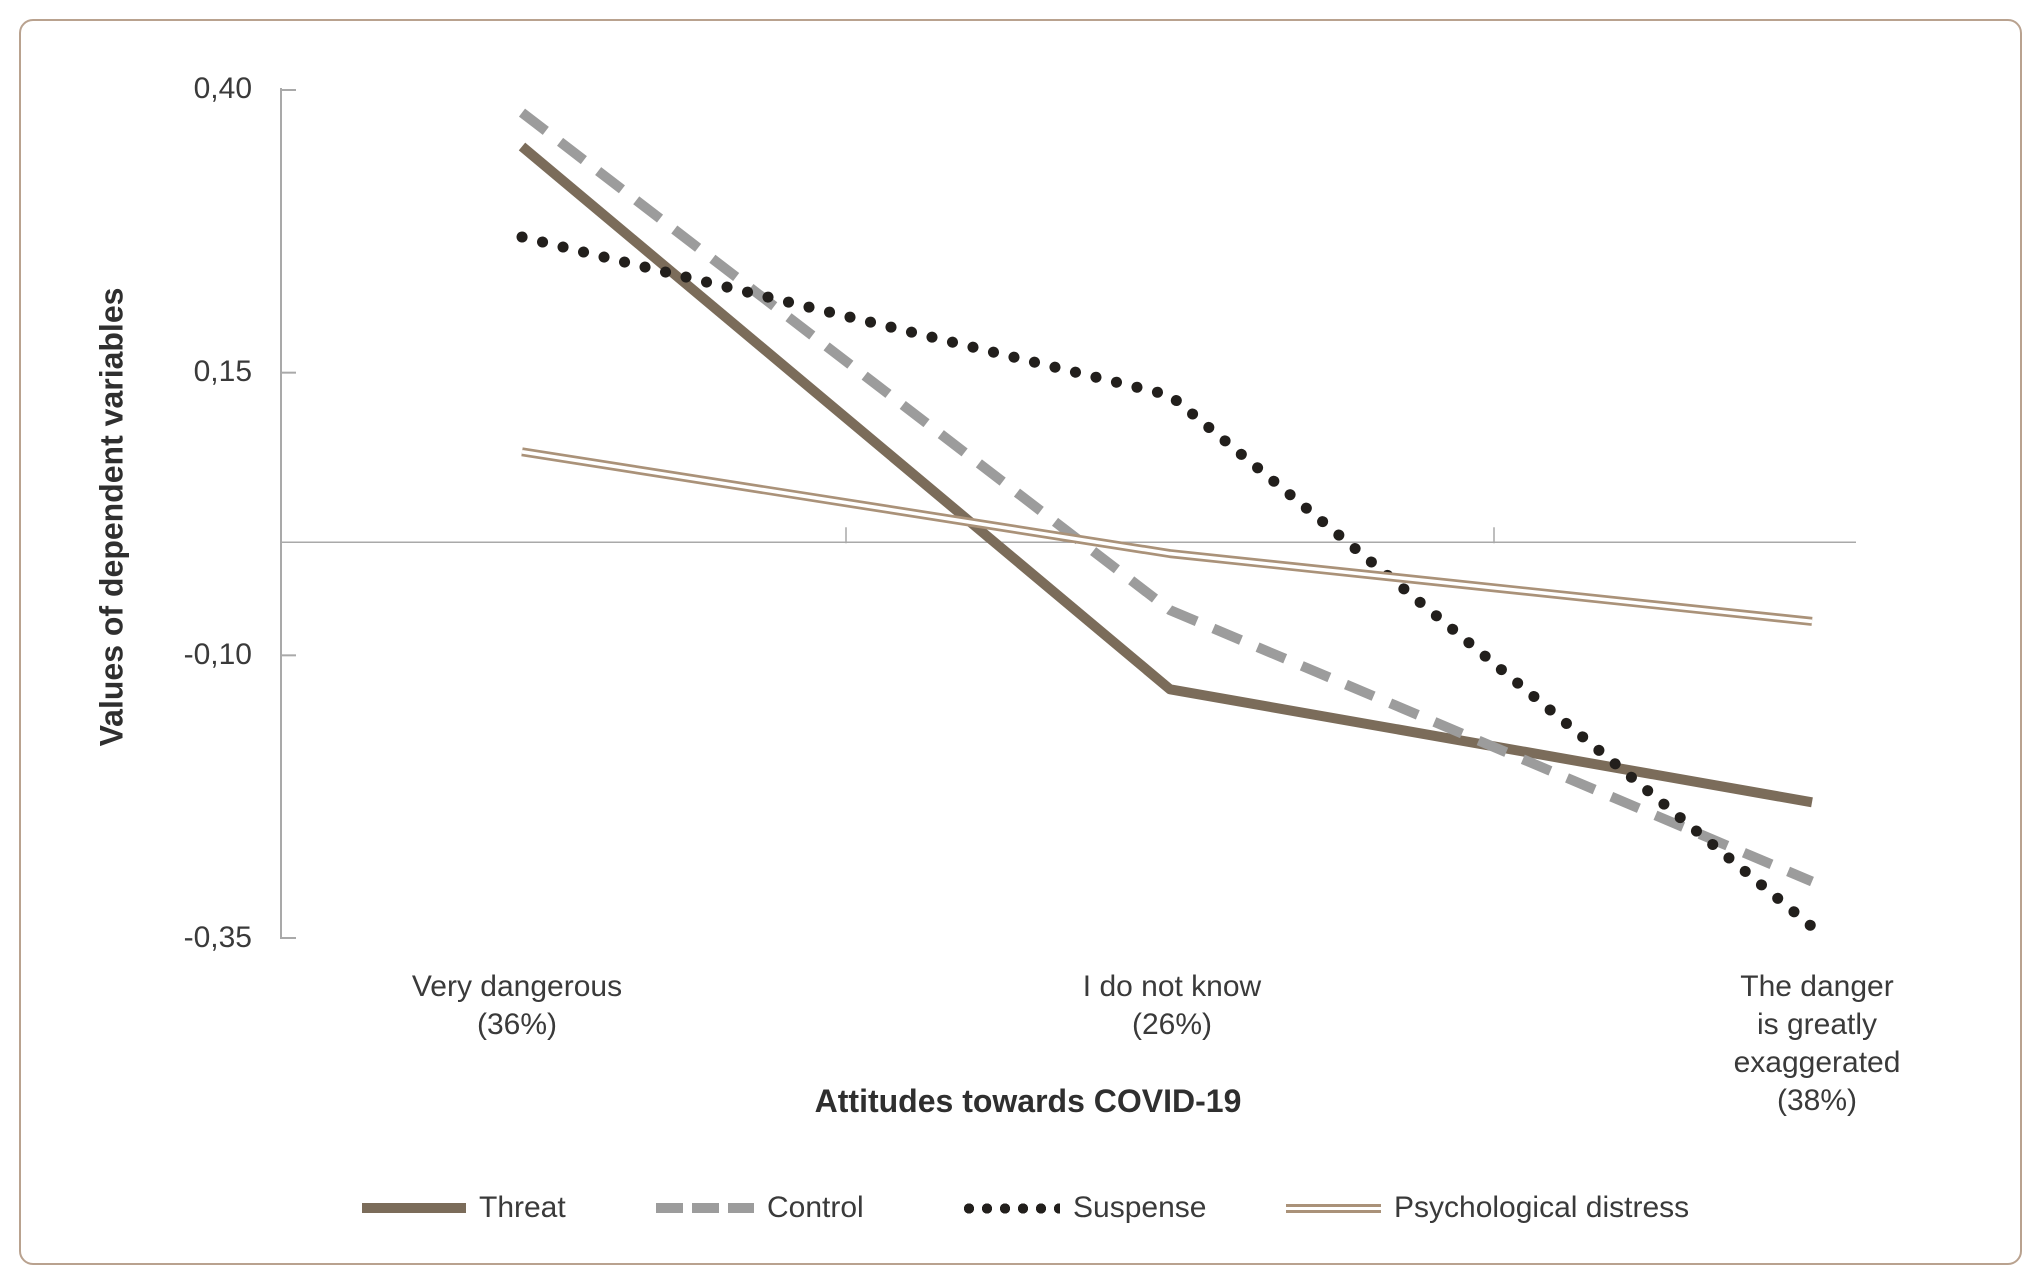  Describe the element at coordinates (414, 1208) in the screenshot. I see `legend-swatch-solid-line` at that location.